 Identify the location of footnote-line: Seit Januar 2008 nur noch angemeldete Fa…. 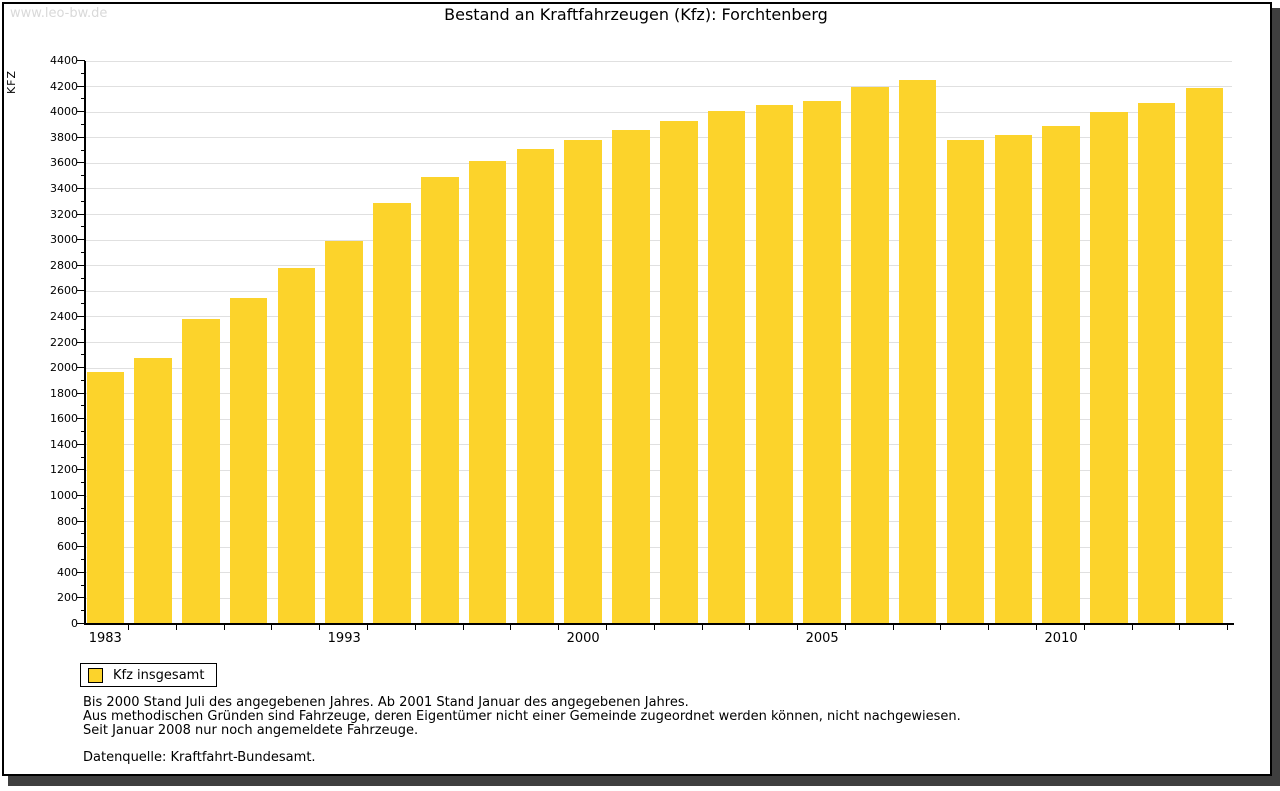
(251, 730).